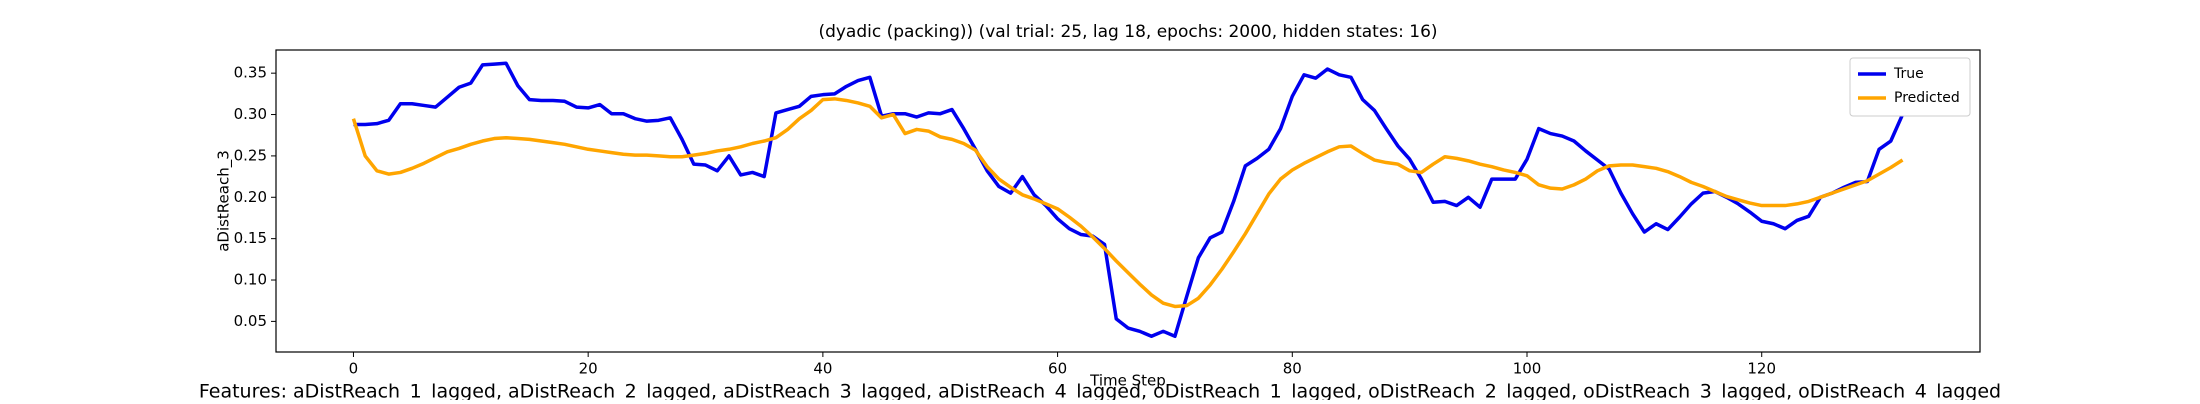 The height and width of the screenshot is (404, 2200). What do you see at coordinates (250, 238) in the screenshot?
I see `y-tick-label: 0.15` at bounding box center [250, 238].